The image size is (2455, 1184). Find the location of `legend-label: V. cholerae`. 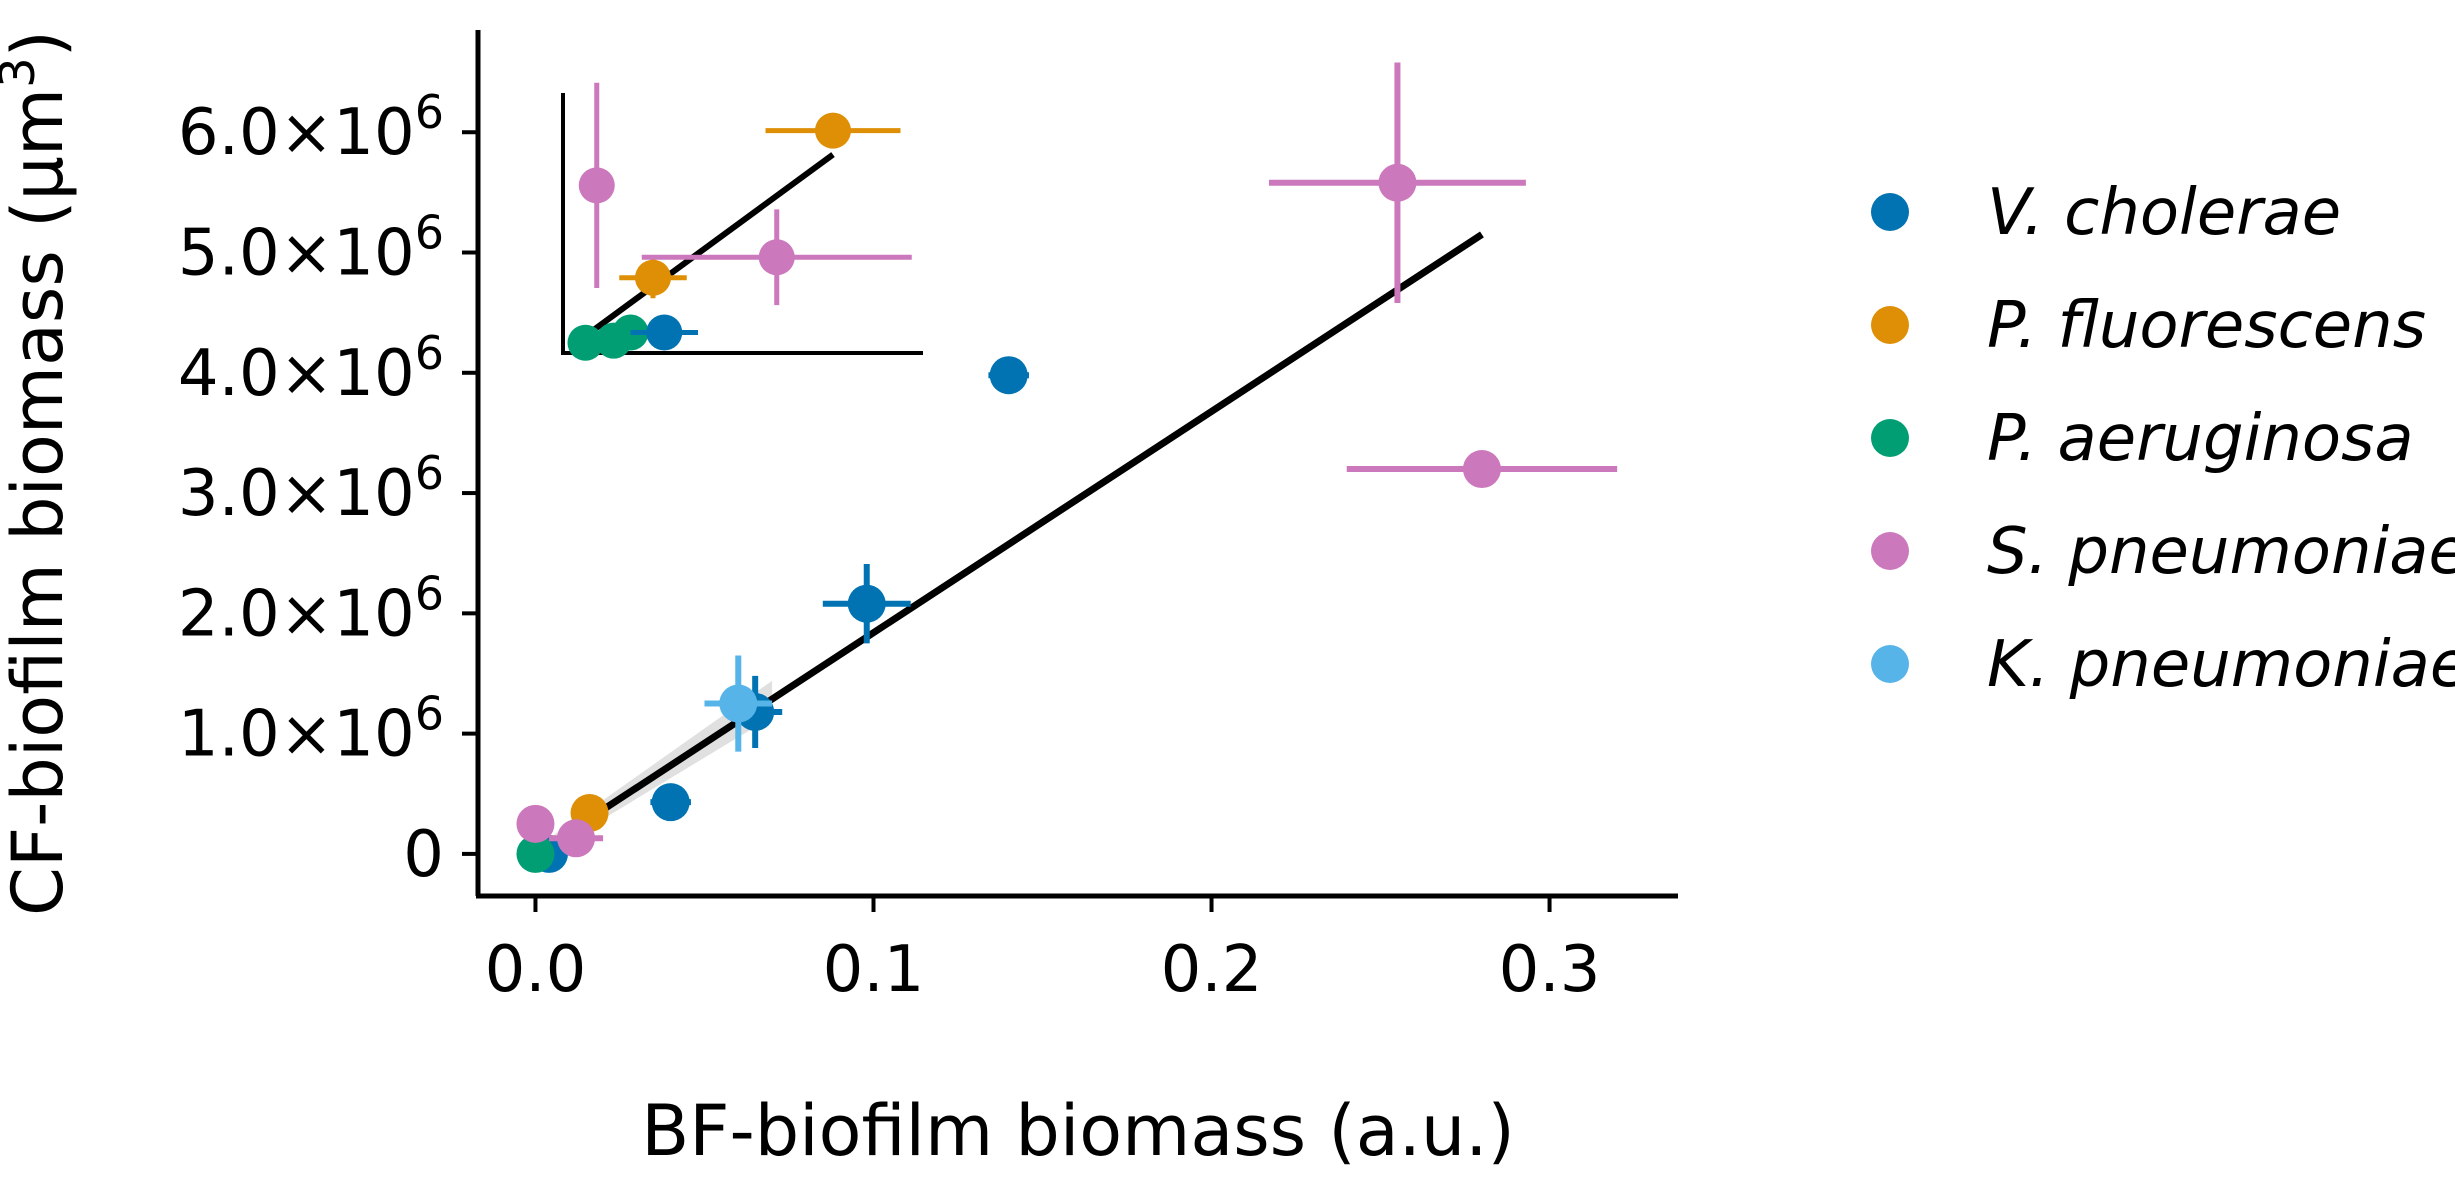

legend-label: V. cholerae is located at coordinates (2164, 213).